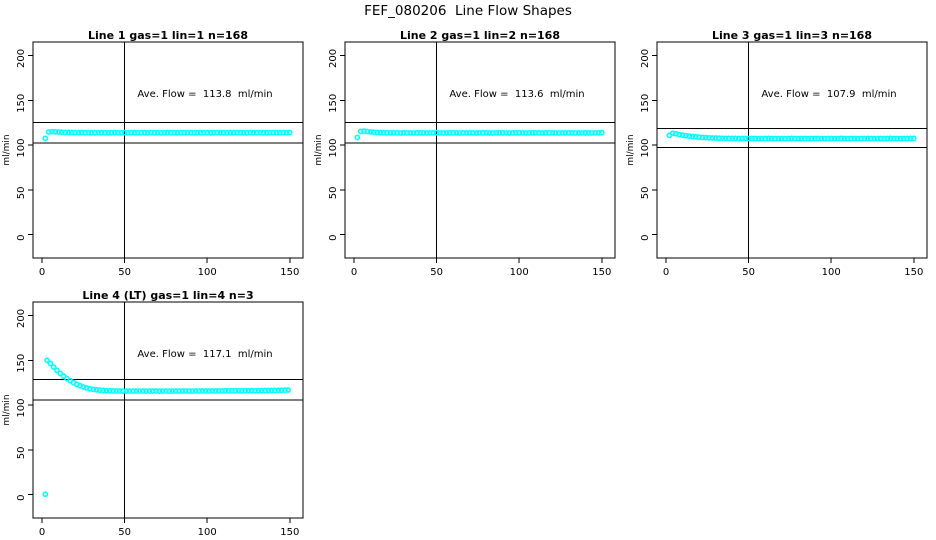 Image resolution: width=936 pixels, height=540 pixels. Describe the element at coordinates (168, 295) in the screenshot. I see `panel-title: Line 4 (LT) gas=1 lin=4 n=3` at that location.